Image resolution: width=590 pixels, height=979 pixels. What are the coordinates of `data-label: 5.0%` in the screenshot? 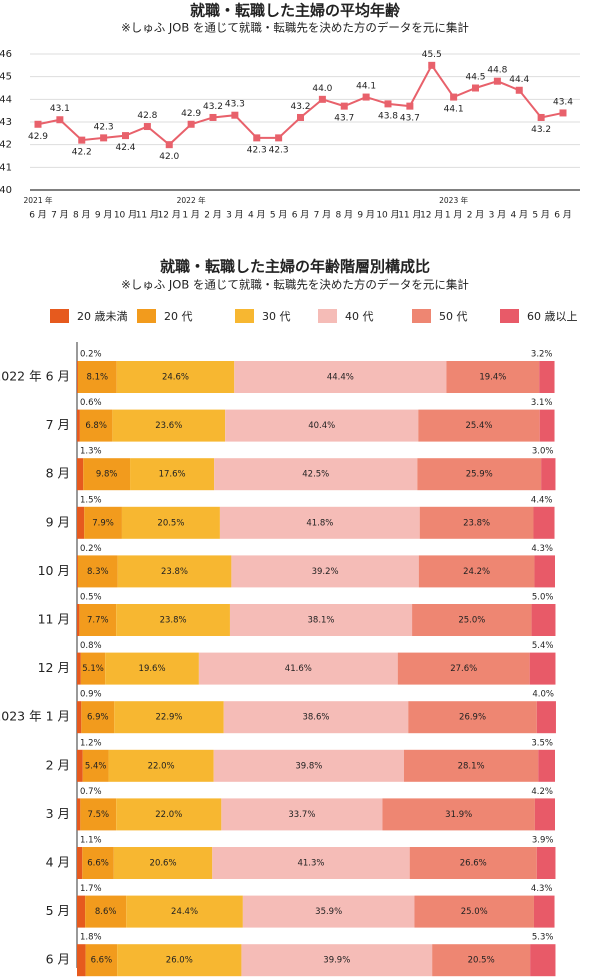 It's located at (543, 598).